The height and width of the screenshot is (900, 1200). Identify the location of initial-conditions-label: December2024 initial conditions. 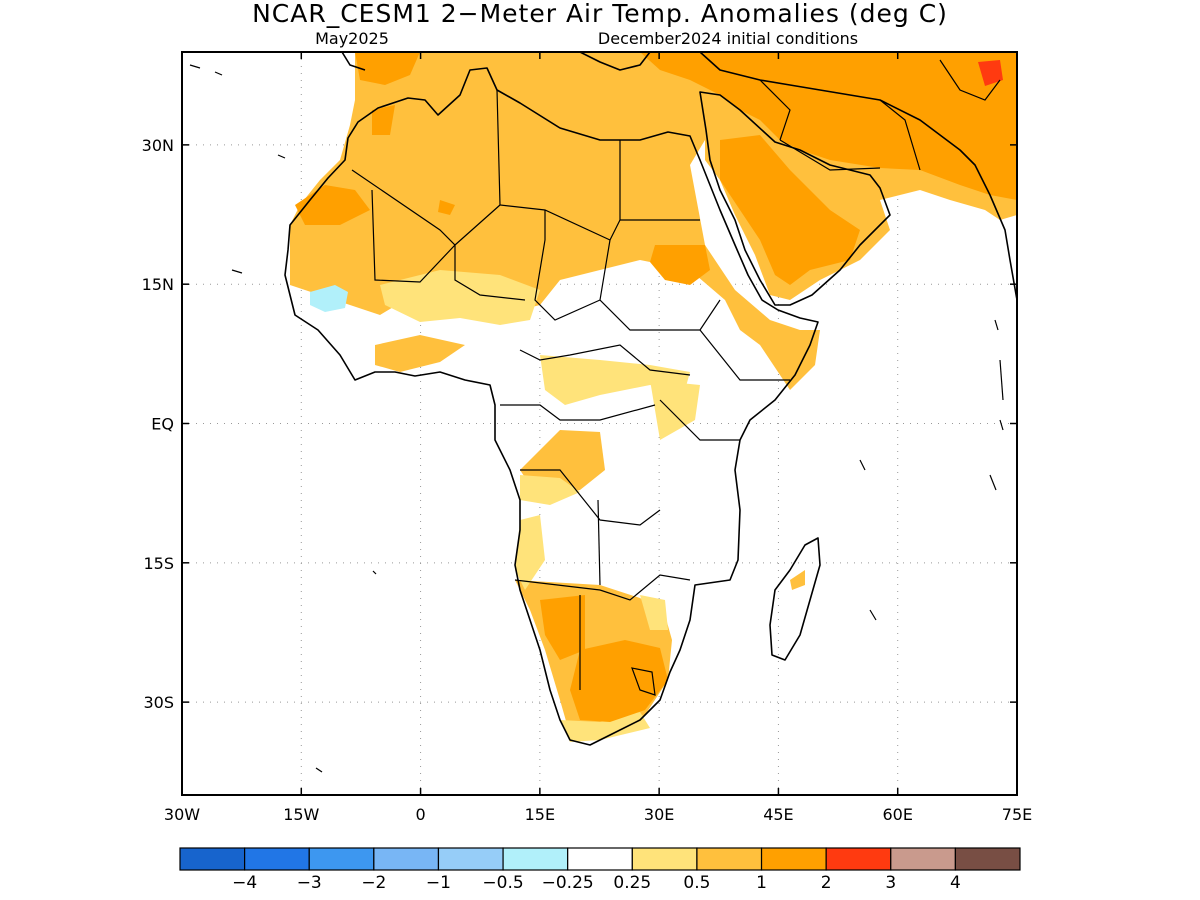
(728, 38).